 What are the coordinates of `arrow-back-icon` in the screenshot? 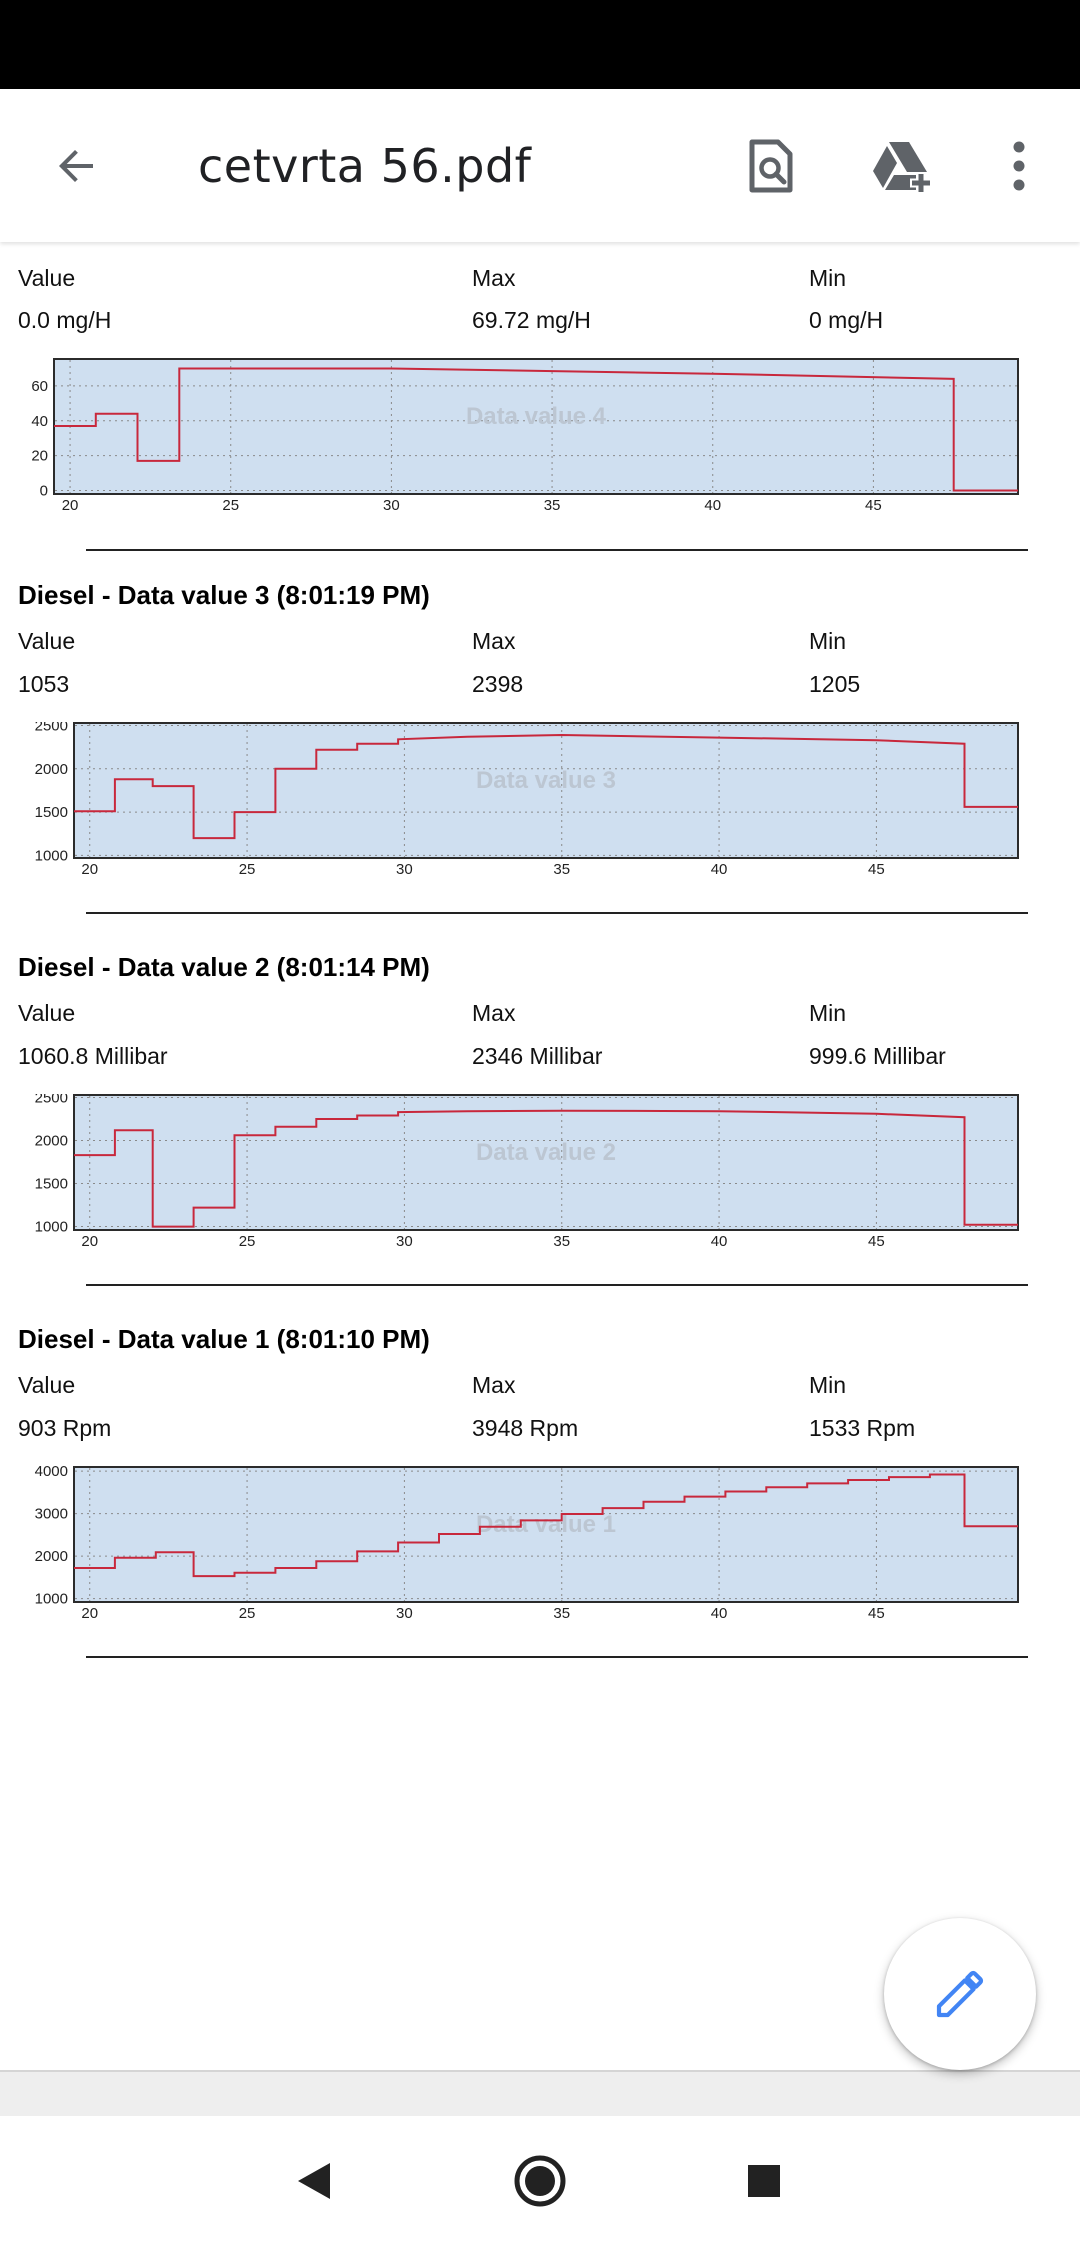 It's located at (77, 166).